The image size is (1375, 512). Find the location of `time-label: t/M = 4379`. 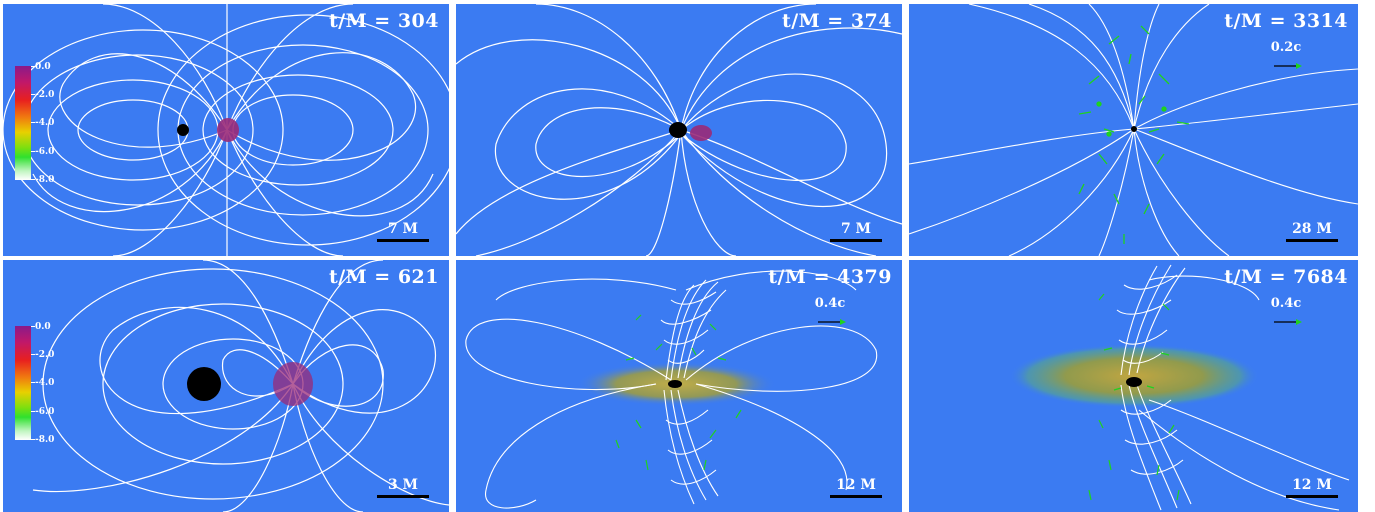

time-label: t/M = 4379 is located at coordinates (830, 277).